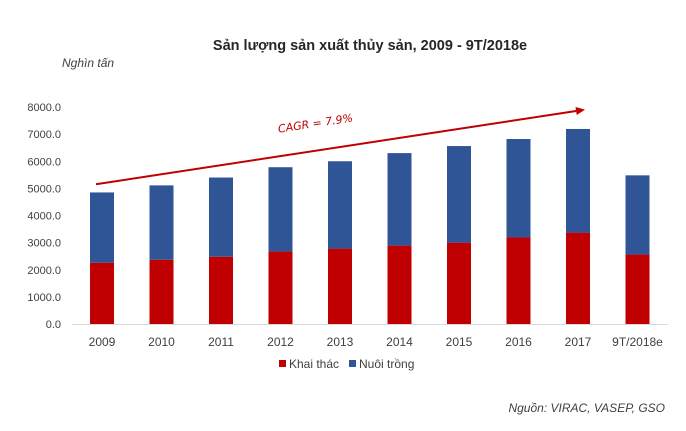 The image size is (686, 431). Describe the element at coordinates (340, 205) in the screenshot. I see `bar-nuoi-trong-2013` at that location.